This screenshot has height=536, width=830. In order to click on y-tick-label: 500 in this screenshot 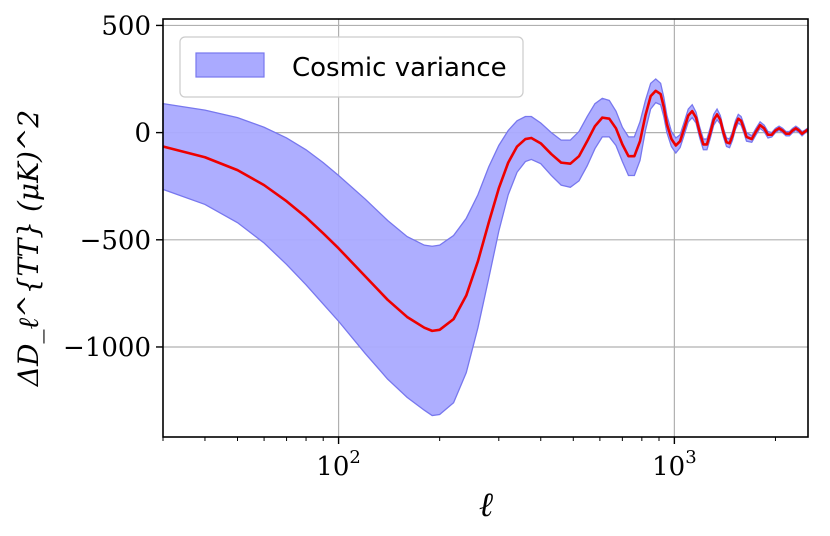, I will do `click(126, 26)`.